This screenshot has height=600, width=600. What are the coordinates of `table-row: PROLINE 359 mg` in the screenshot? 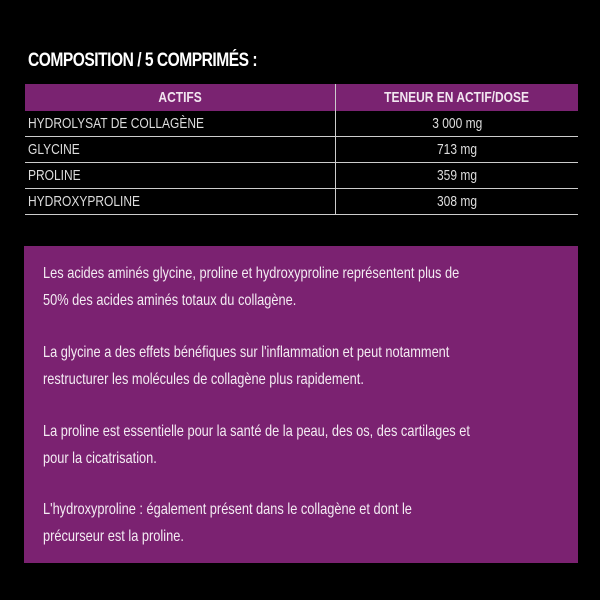 It's located at (301, 175).